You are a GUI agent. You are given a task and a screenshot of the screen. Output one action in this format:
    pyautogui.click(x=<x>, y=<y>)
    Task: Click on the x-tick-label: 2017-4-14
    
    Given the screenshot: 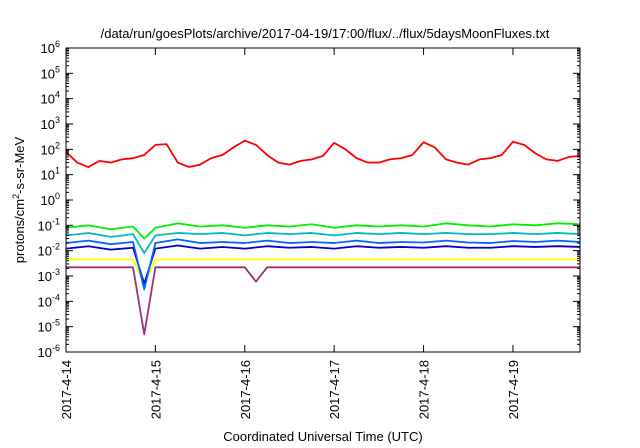 What is the action you would take?
    pyautogui.click(x=66, y=389)
    